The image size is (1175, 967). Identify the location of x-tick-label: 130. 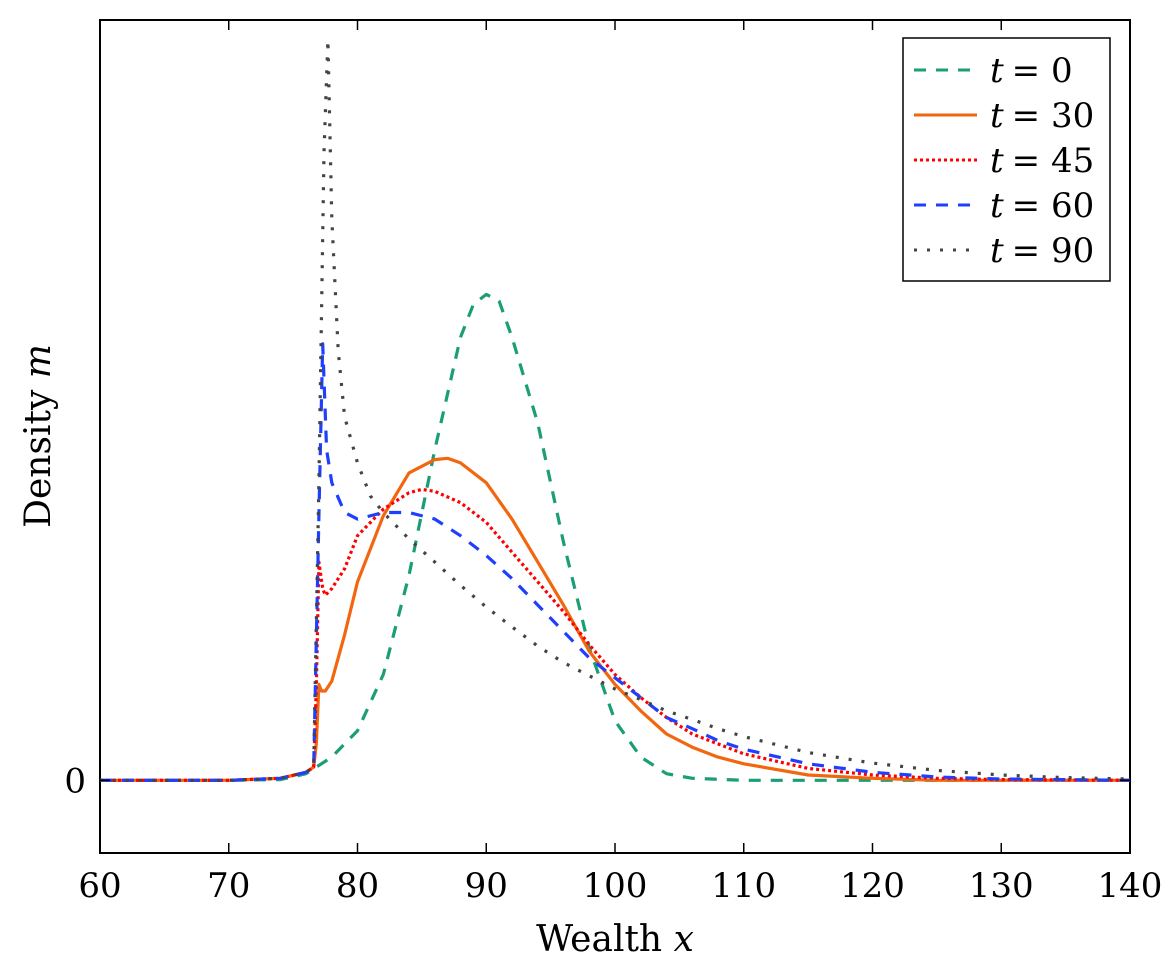
(1001, 886).